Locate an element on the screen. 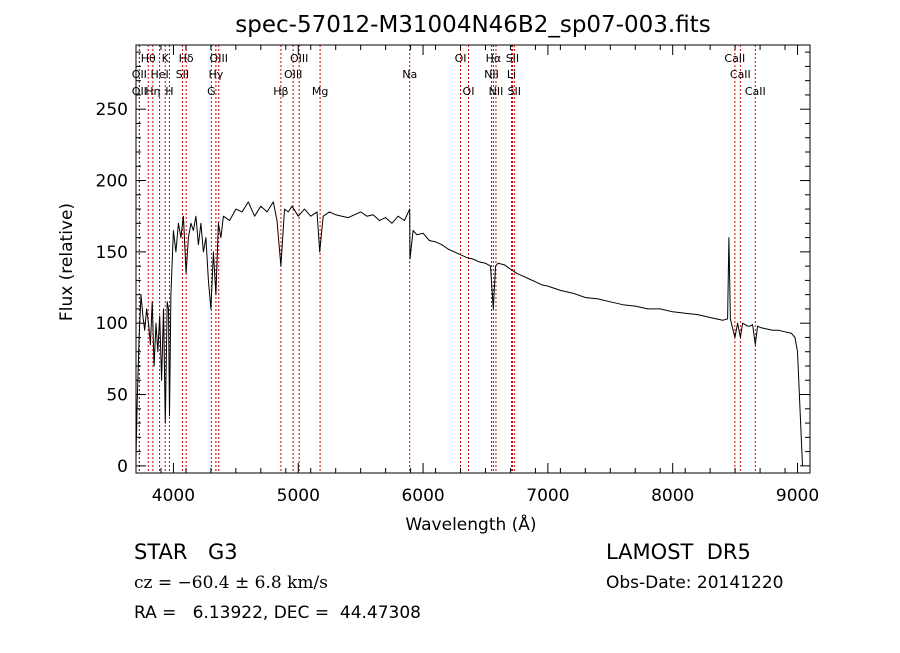  x-tick-label: 7000 is located at coordinates (547, 496).